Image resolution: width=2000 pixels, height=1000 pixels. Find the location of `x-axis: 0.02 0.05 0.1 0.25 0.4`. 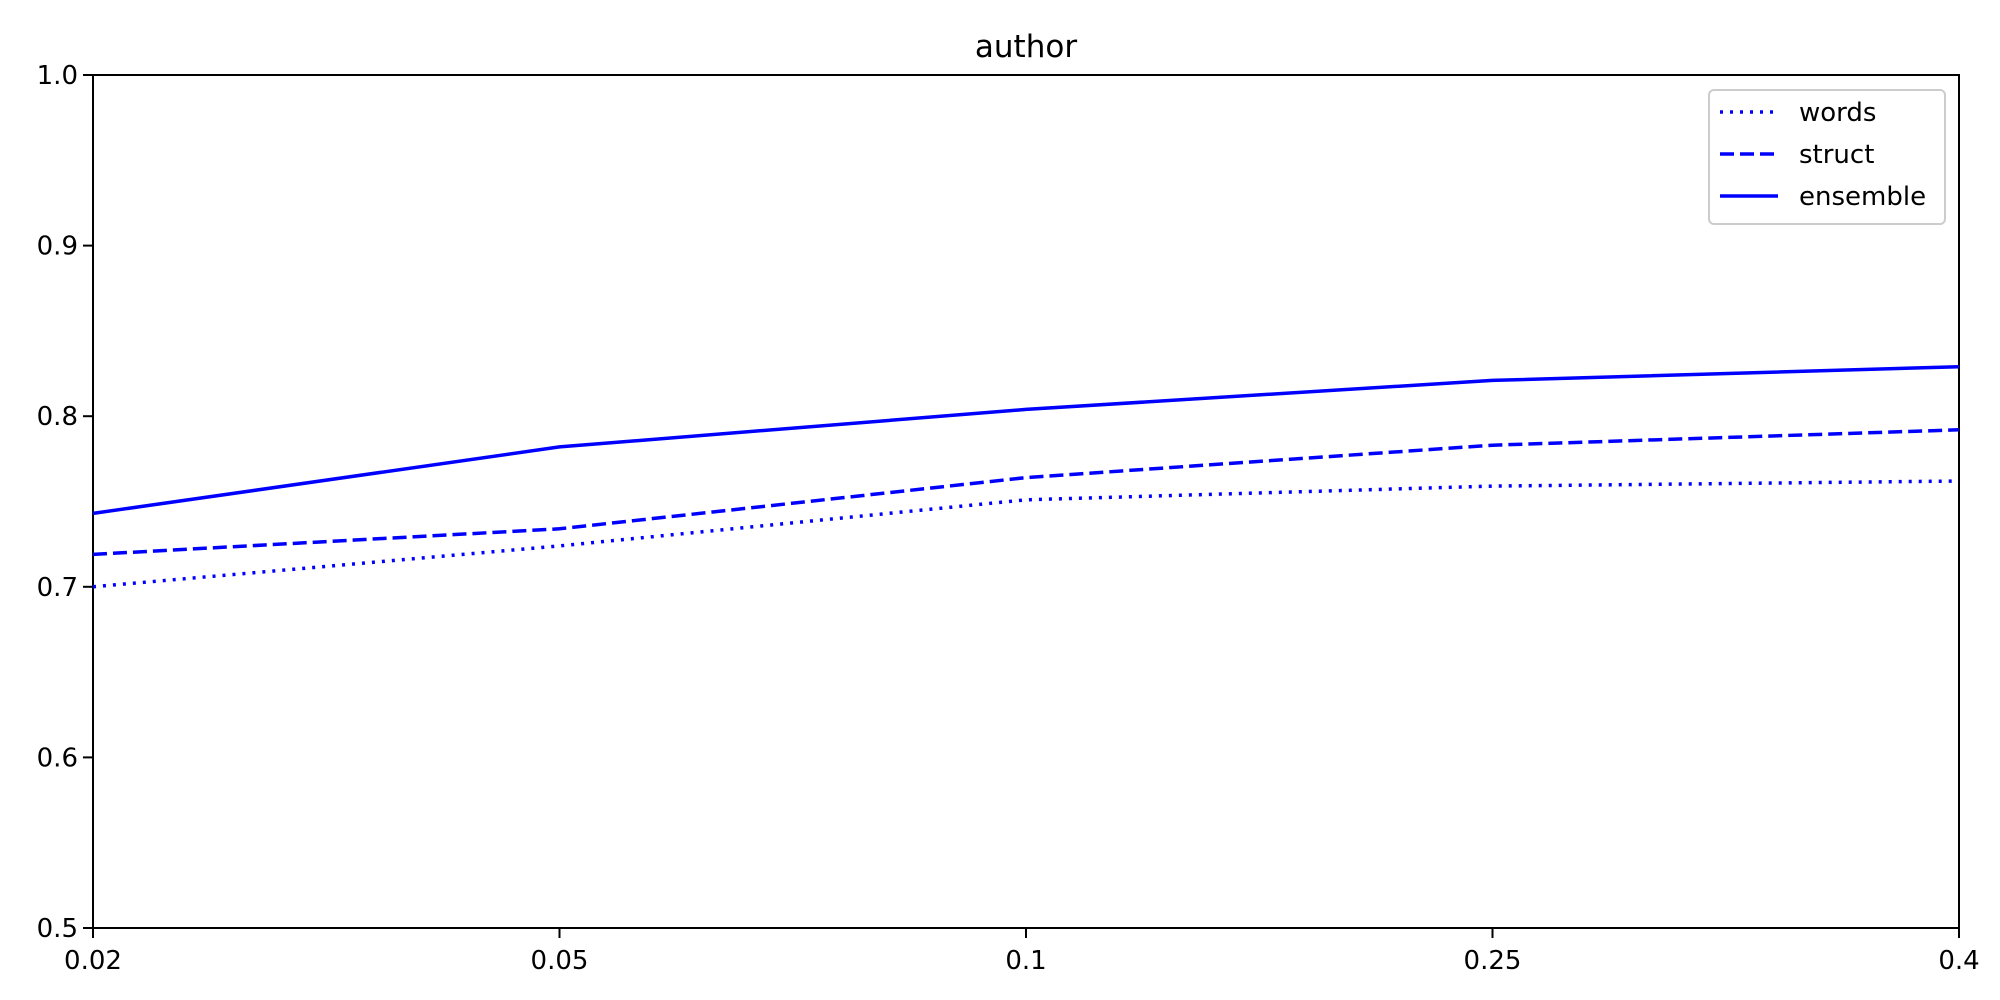

x-axis: 0.02 0.05 0.1 0.25 0.4 is located at coordinates (1022, 952).